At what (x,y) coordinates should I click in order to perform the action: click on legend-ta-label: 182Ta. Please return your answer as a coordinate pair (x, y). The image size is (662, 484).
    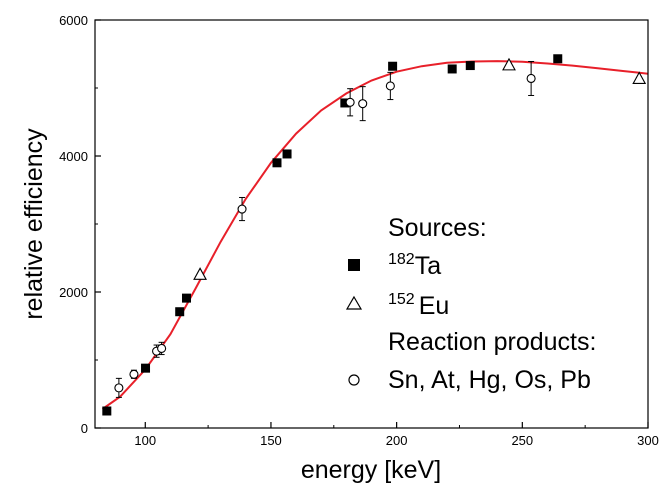
    Looking at the image, I should click on (414, 265).